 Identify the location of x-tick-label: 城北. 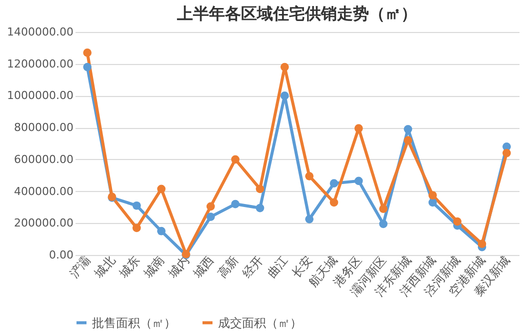
(104, 267).